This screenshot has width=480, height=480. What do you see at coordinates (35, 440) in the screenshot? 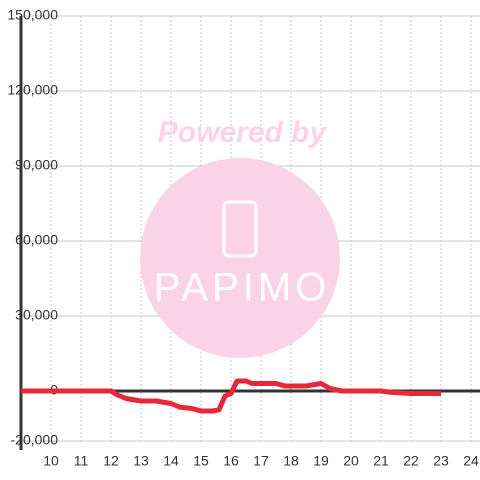
I see `y-tick-label: -20,000` at bounding box center [35, 440].